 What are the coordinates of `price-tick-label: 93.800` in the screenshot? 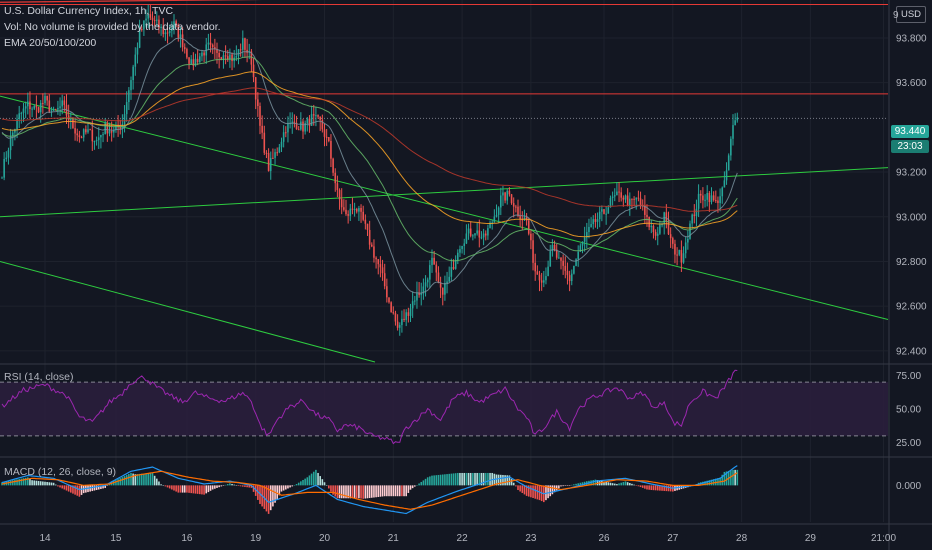 It's located at (911, 38).